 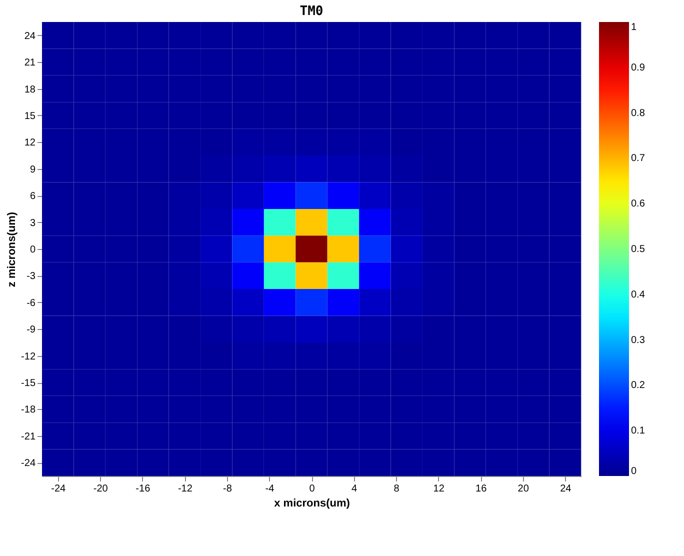 I want to click on color-bar-label: 0.6, so click(x=638, y=204).